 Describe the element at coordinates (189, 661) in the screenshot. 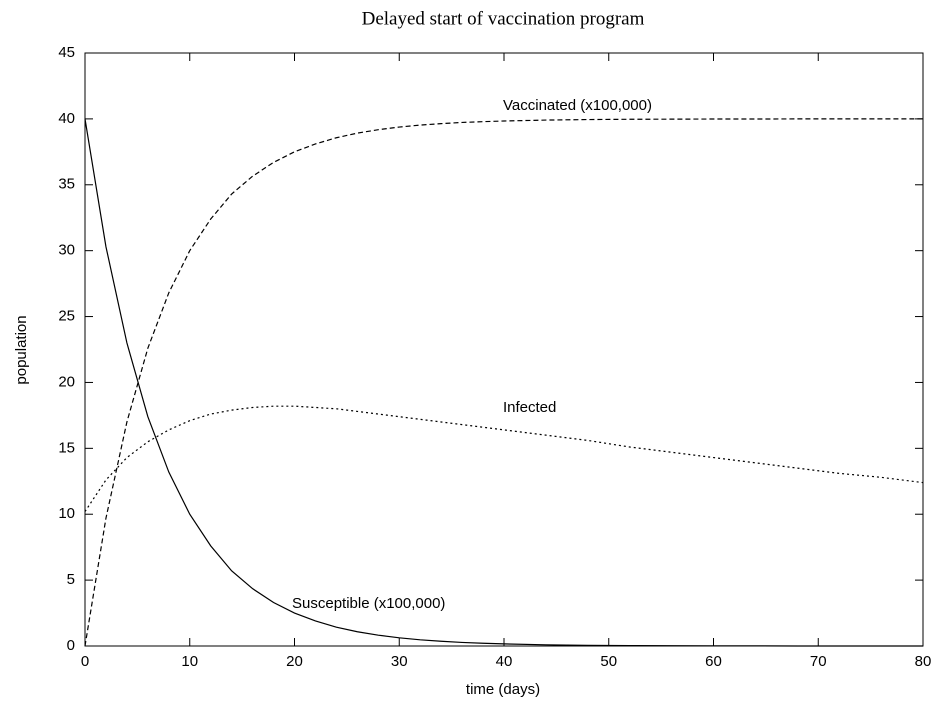

I see `x-tick-label: 10` at that location.